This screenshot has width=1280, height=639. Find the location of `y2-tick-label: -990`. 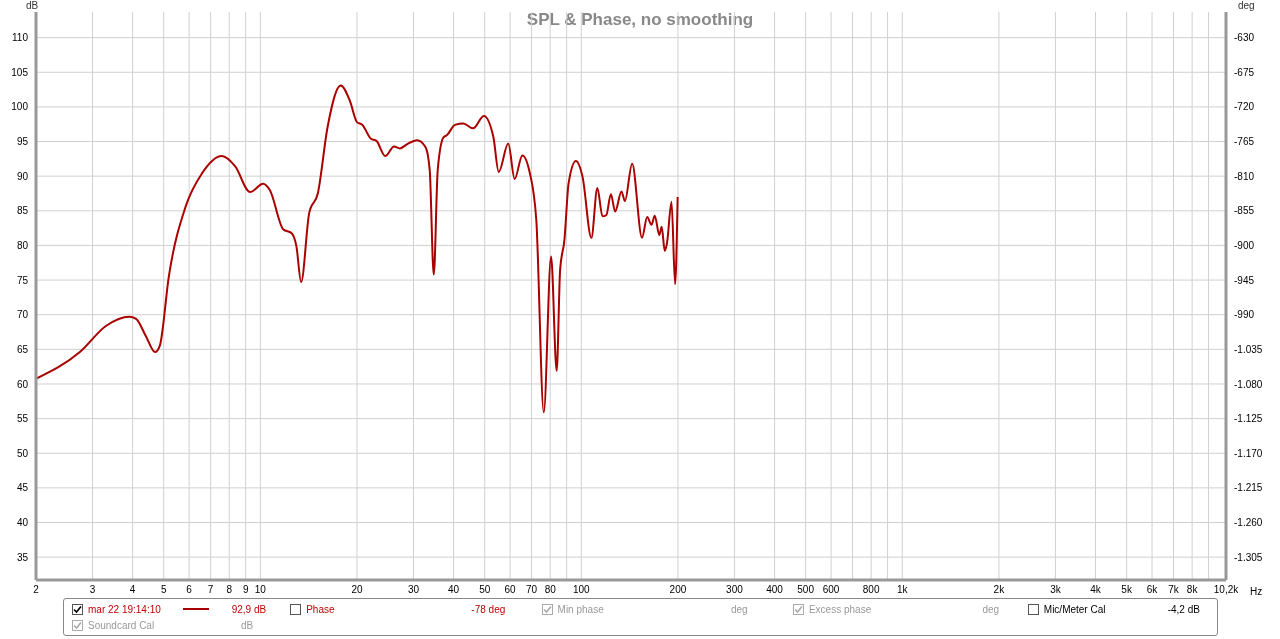

y2-tick-label: -990 is located at coordinates (1244, 315).